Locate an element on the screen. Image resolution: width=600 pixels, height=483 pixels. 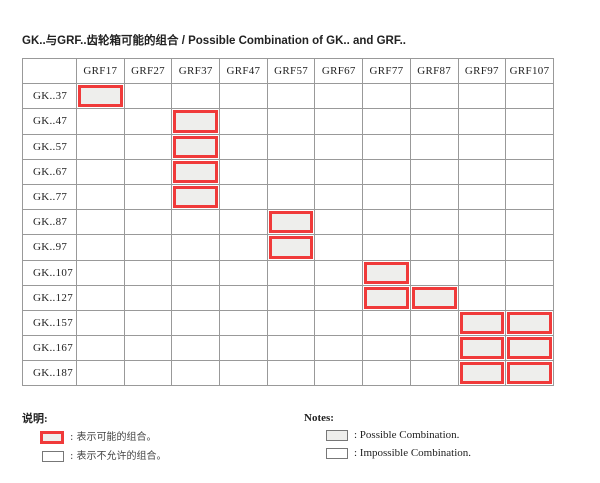
table-row: GK..57 is located at coordinates (288, 146).